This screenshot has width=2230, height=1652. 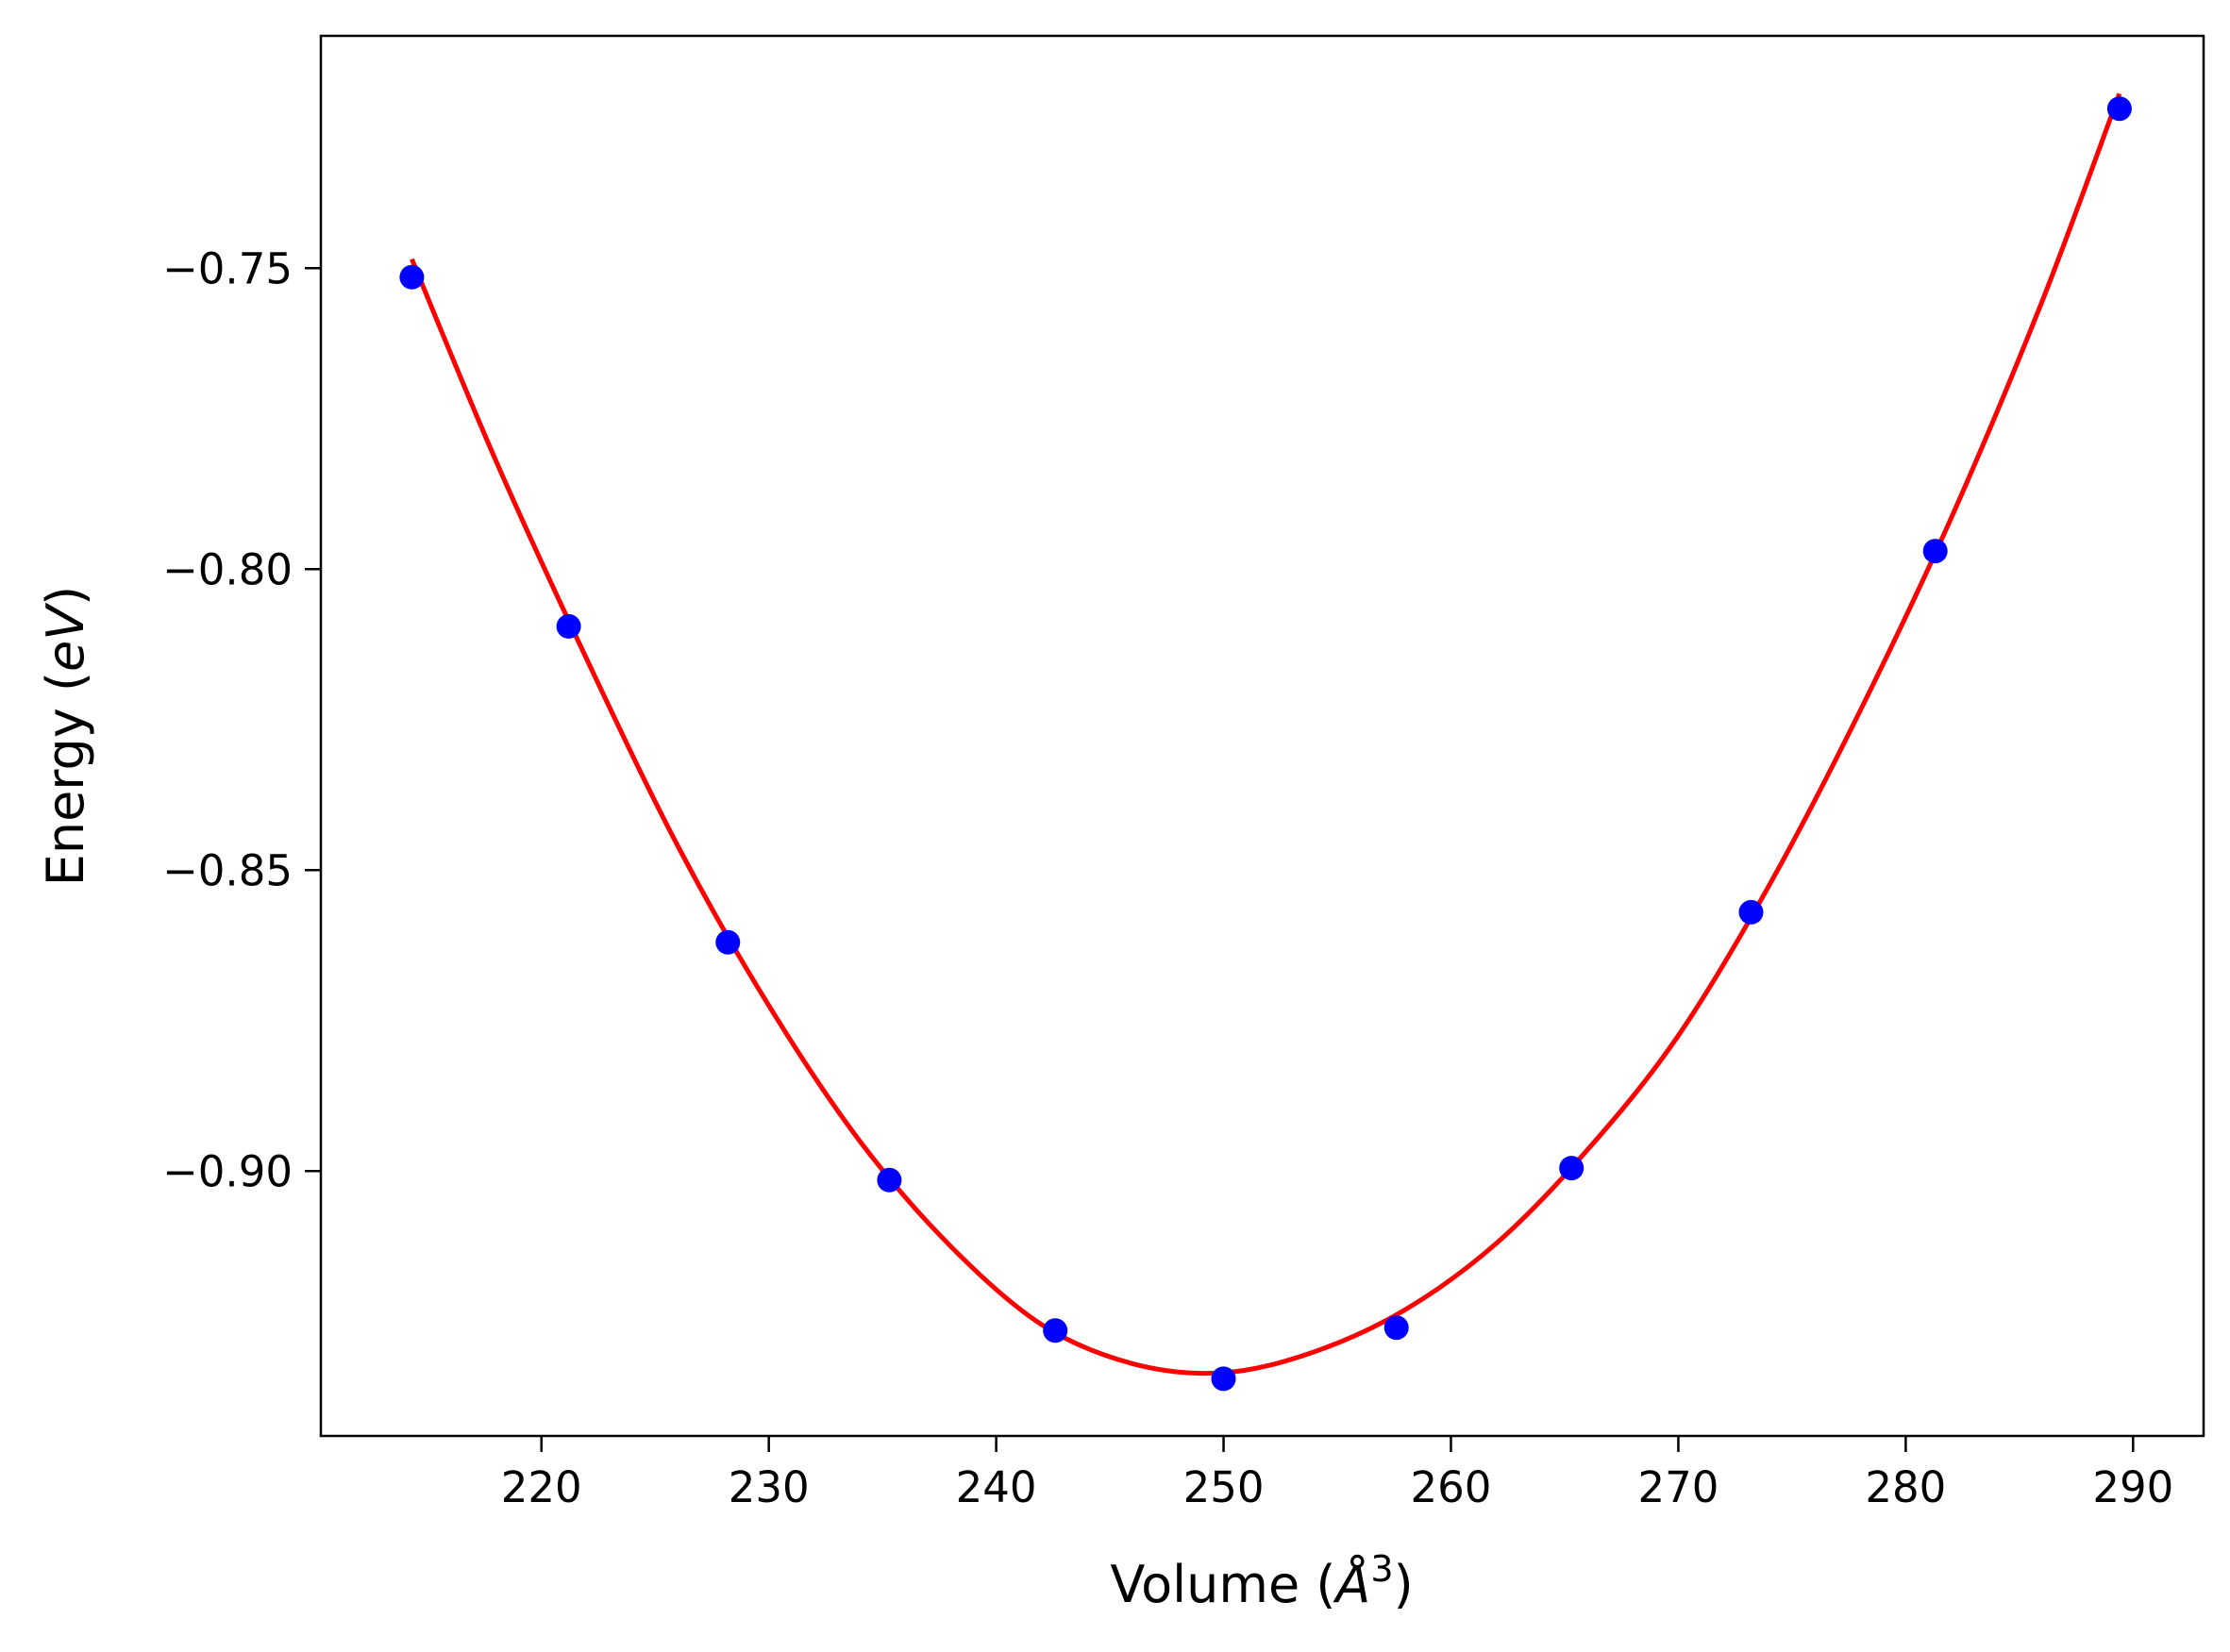 What do you see at coordinates (65, 596) in the screenshot?
I see `y-axis-label-suffix: )` at bounding box center [65, 596].